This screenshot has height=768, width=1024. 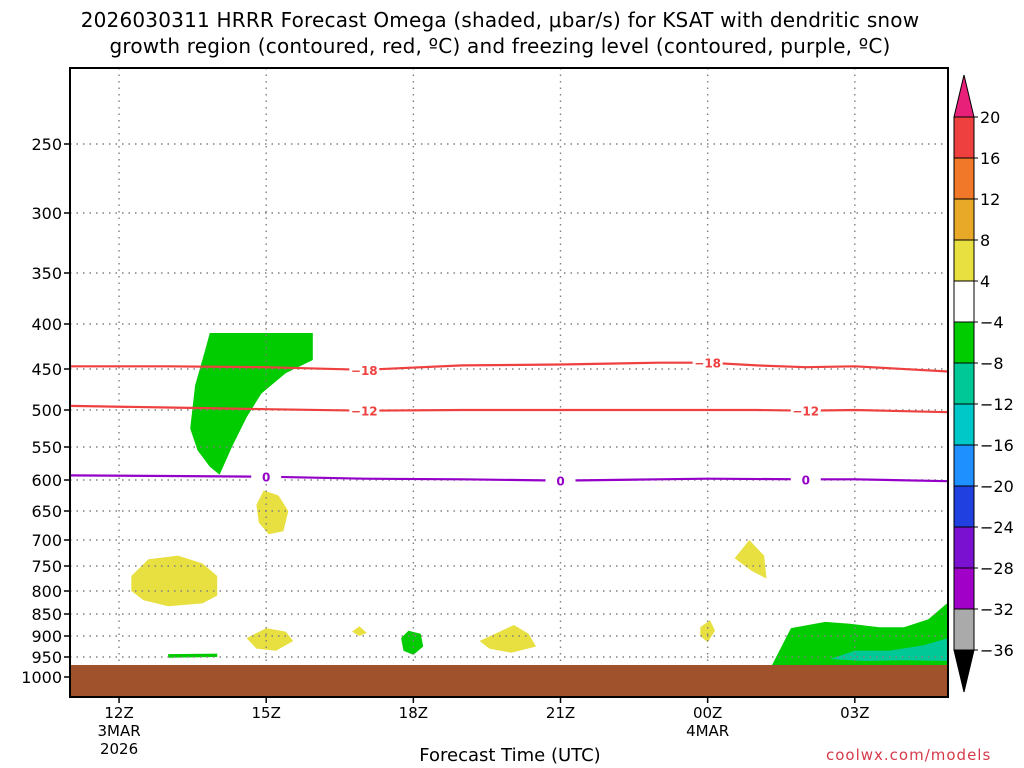 What do you see at coordinates (46, 636) in the screenshot?
I see `y-tick-label-900: 900` at bounding box center [46, 636].